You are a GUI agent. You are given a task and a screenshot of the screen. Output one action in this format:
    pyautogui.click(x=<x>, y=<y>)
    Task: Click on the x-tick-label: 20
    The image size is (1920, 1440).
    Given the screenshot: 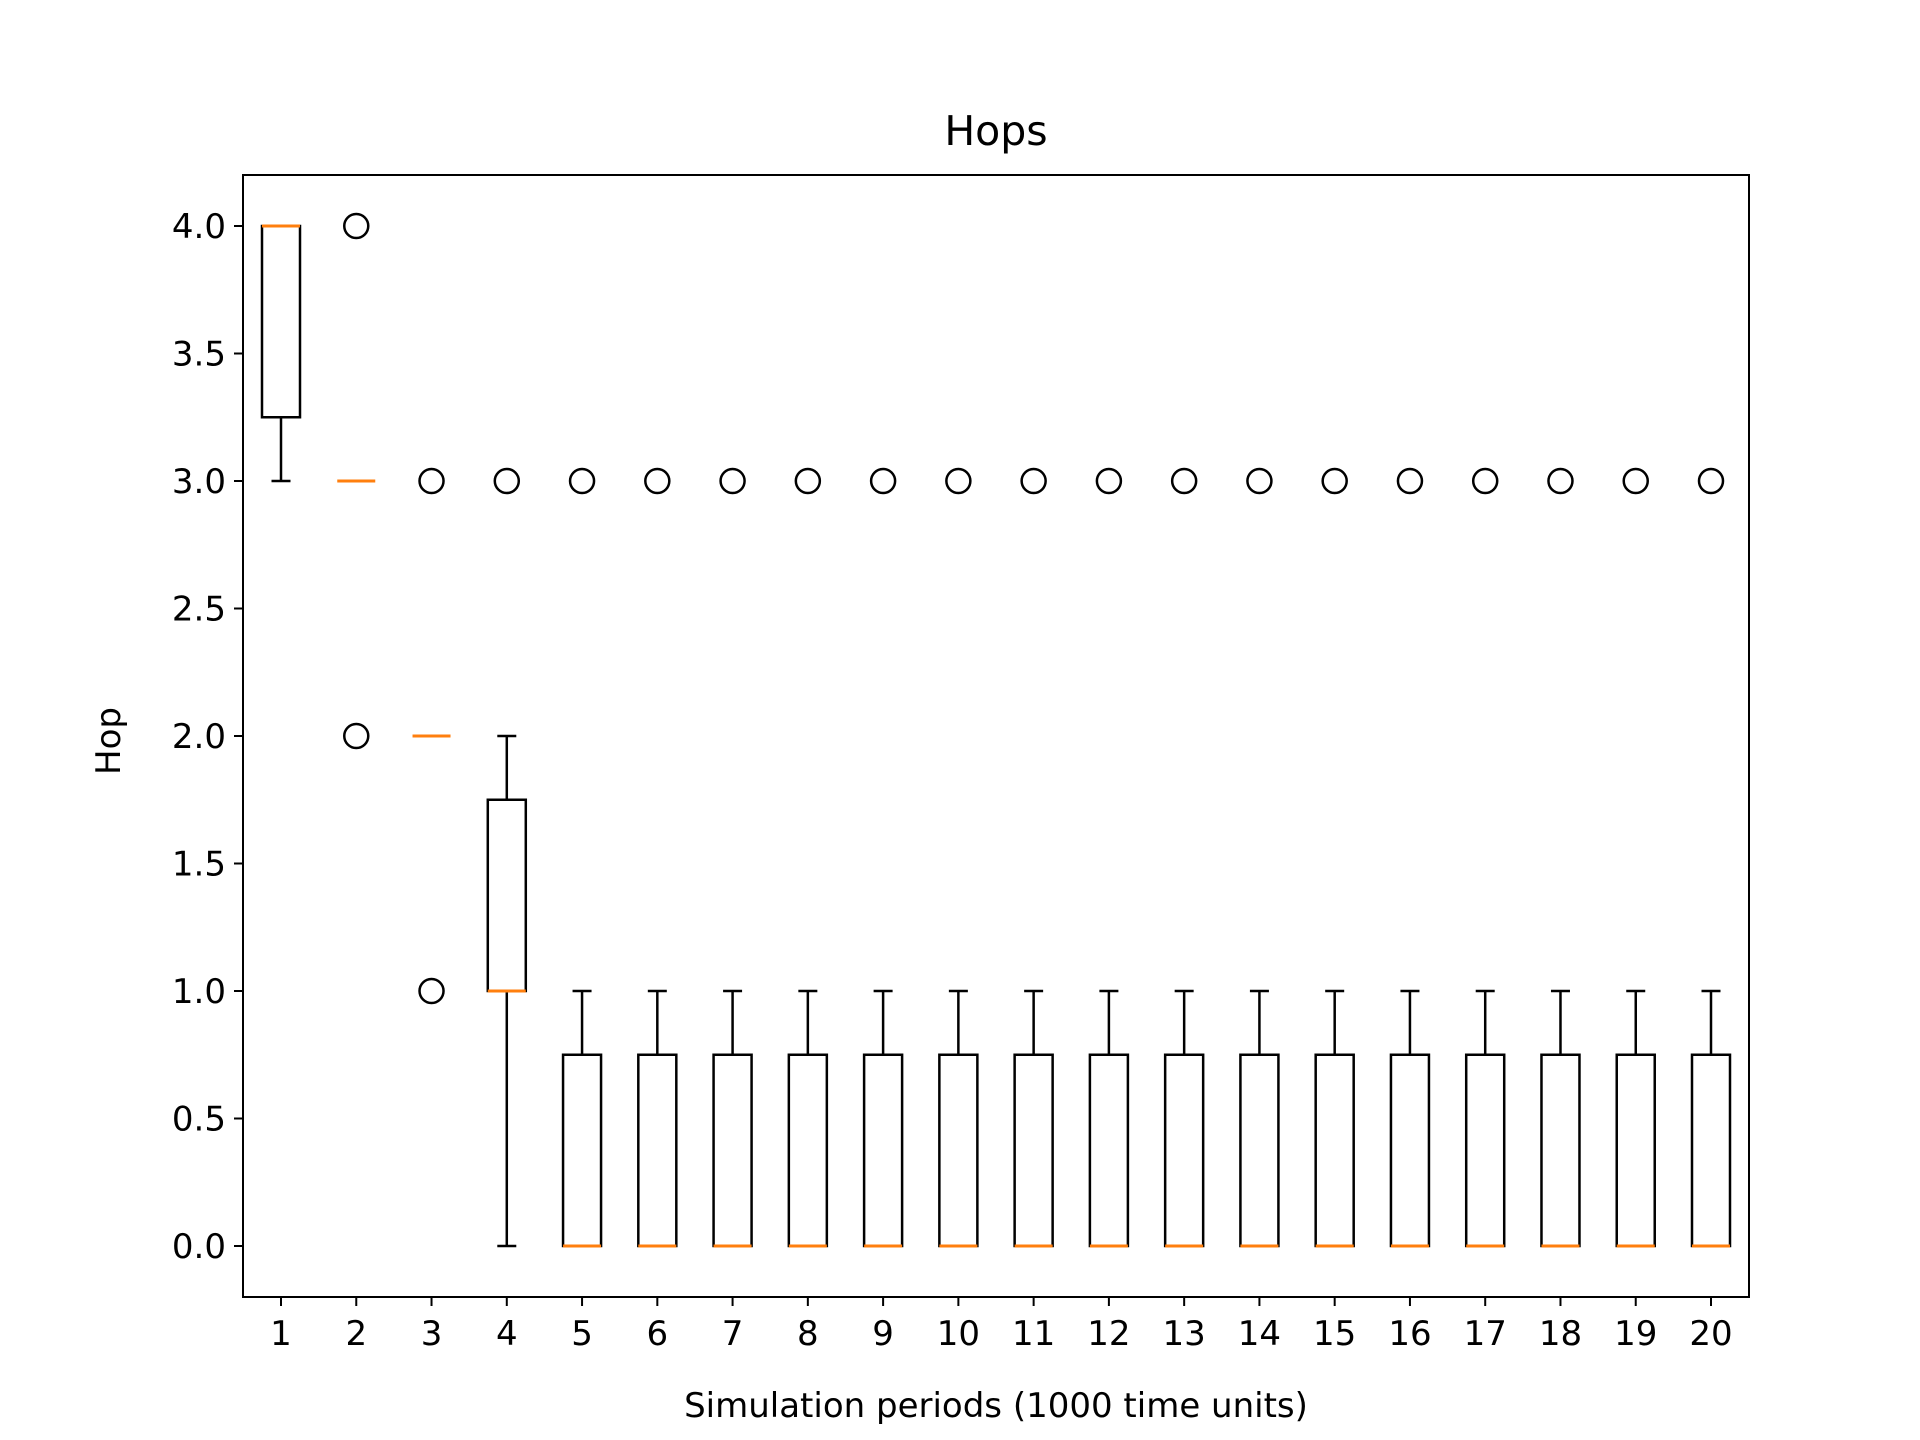 What is the action you would take?
    pyautogui.click(x=1710, y=1334)
    